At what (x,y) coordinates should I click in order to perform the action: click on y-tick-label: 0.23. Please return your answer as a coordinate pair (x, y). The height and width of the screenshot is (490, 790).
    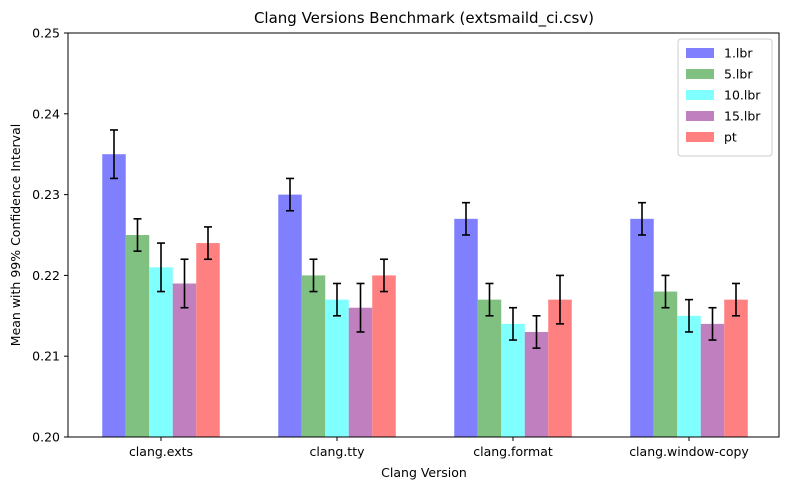
    Looking at the image, I should click on (46, 194).